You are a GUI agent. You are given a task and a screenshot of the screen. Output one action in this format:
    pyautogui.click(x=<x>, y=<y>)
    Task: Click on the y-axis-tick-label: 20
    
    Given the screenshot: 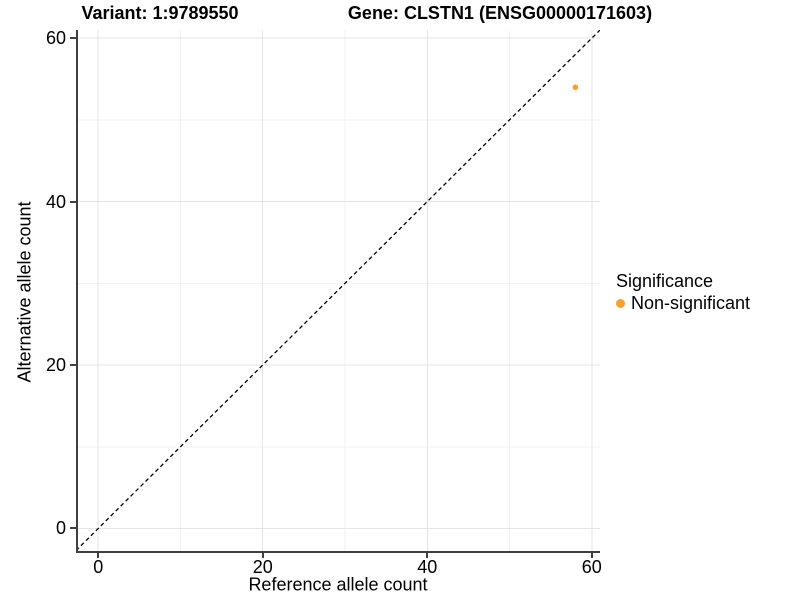 What is the action you would take?
    pyautogui.click(x=55, y=365)
    